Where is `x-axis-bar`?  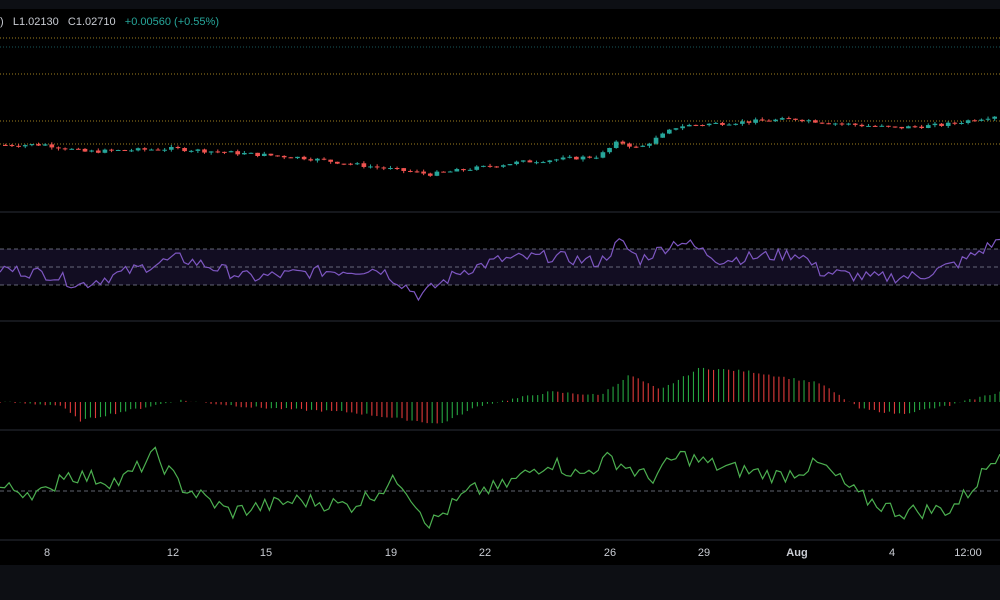 x-axis-bar is located at coordinates (500, 582).